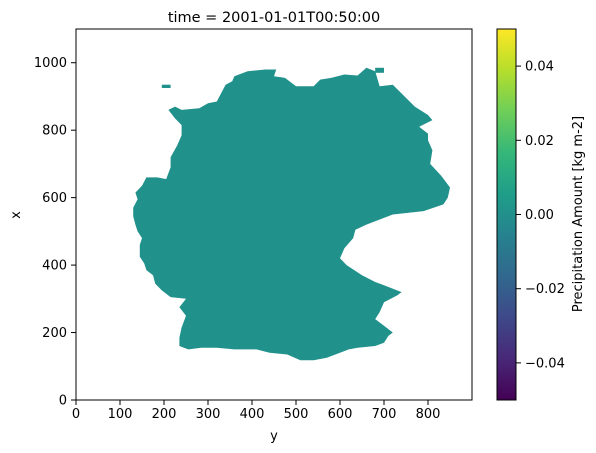  What do you see at coordinates (384, 414) in the screenshot?
I see `x-tick-label: 700` at bounding box center [384, 414].